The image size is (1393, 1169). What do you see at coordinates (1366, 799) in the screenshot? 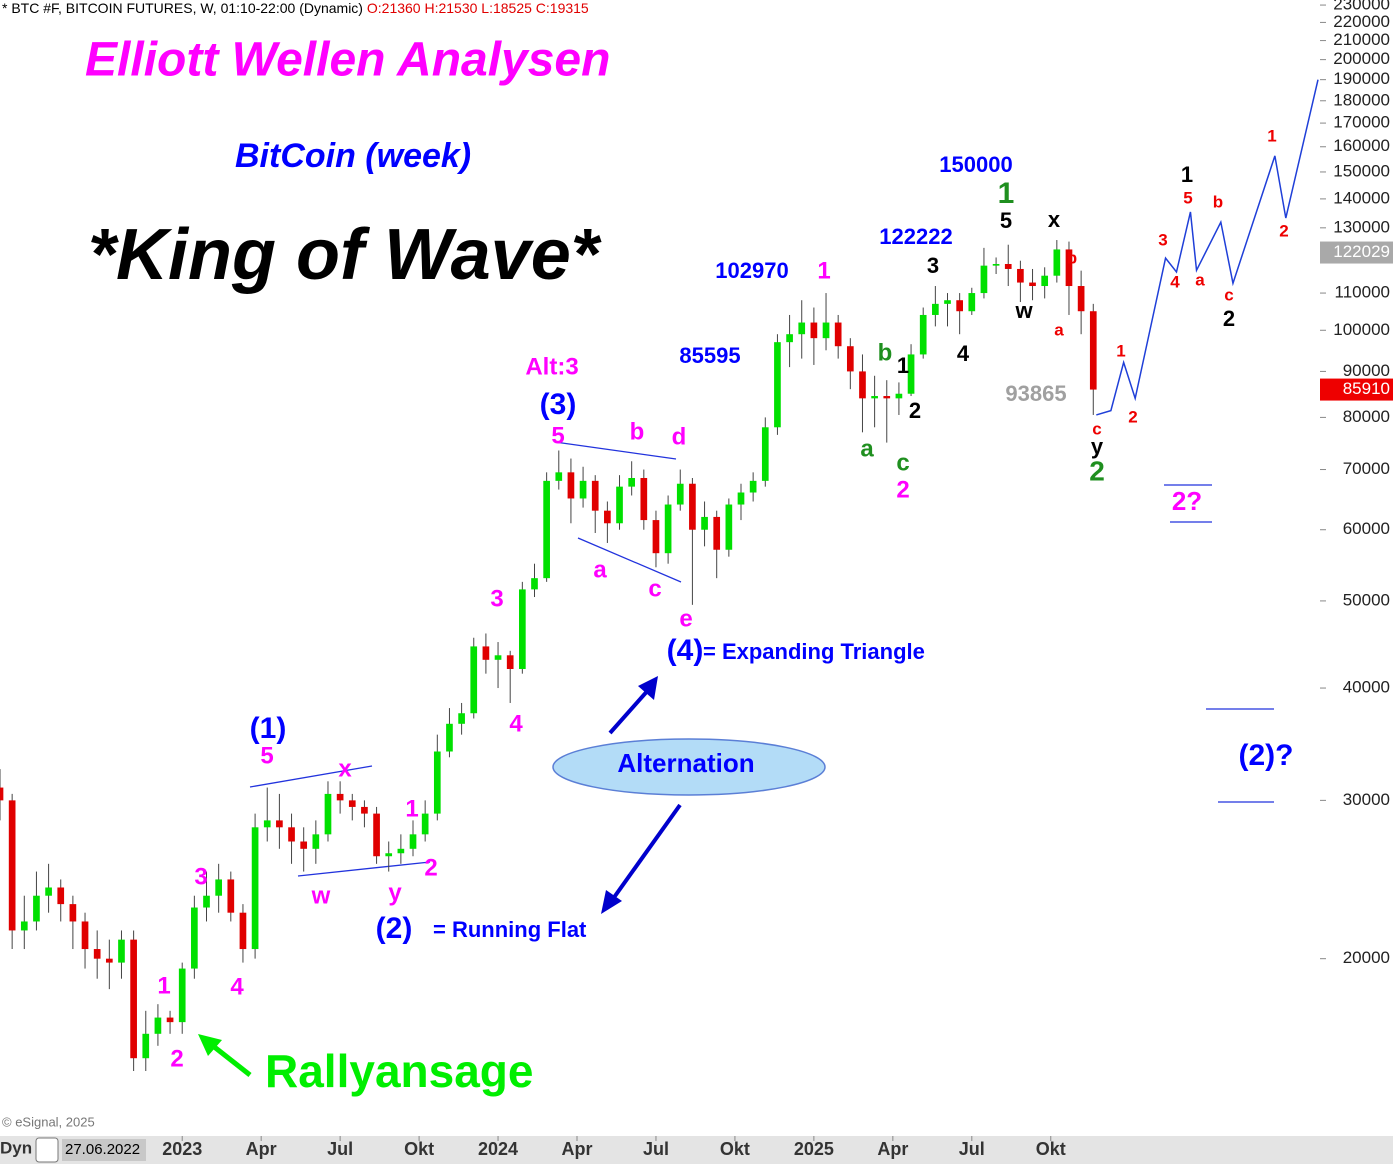
I see `y-tick-label: 30000` at bounding box center [1366, 799].